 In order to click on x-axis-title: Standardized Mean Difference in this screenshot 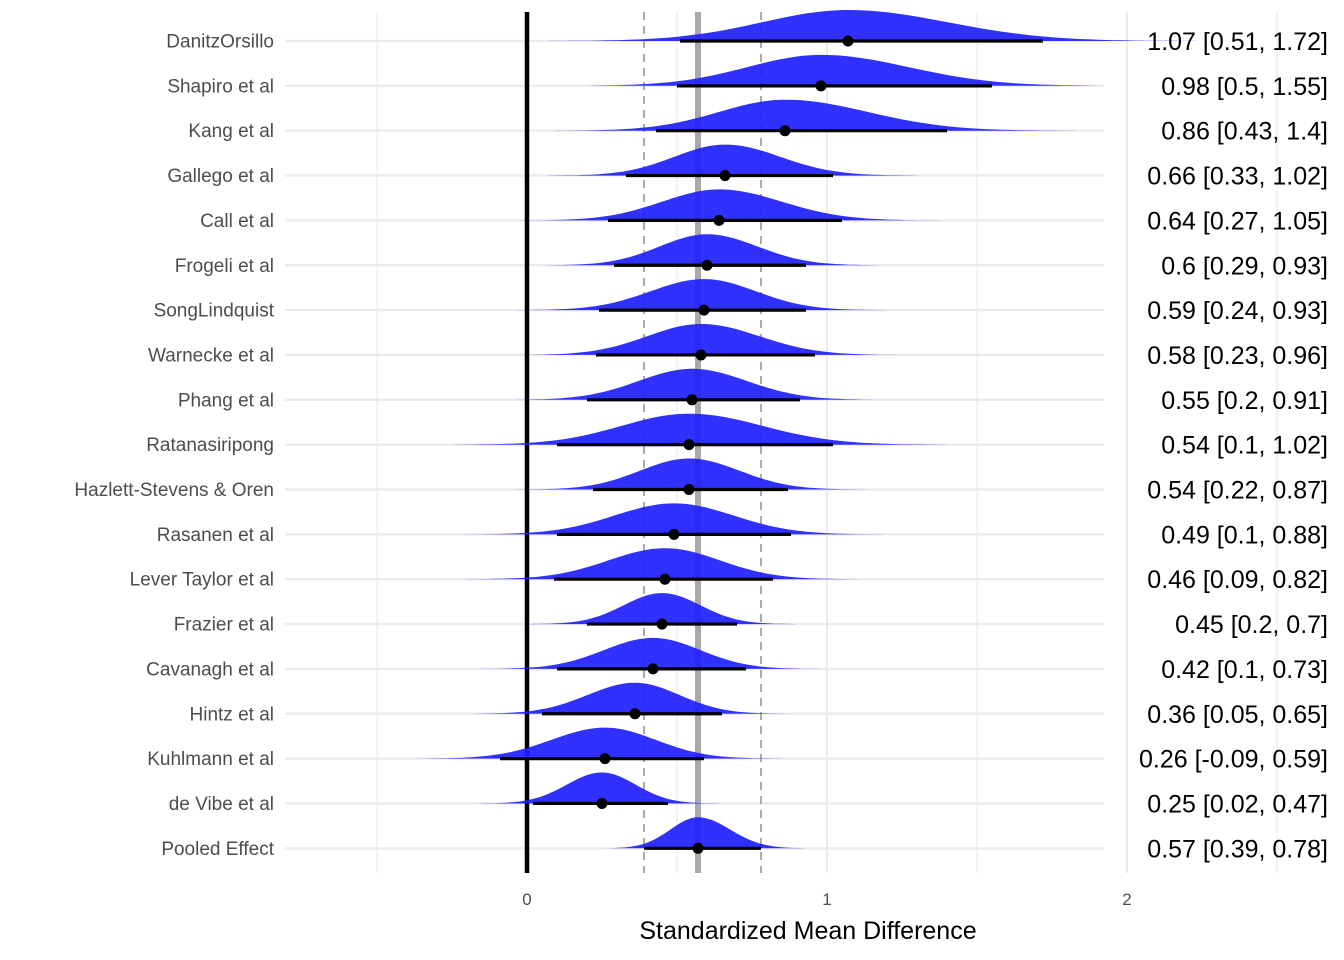, I will do `click(807, 931)`.